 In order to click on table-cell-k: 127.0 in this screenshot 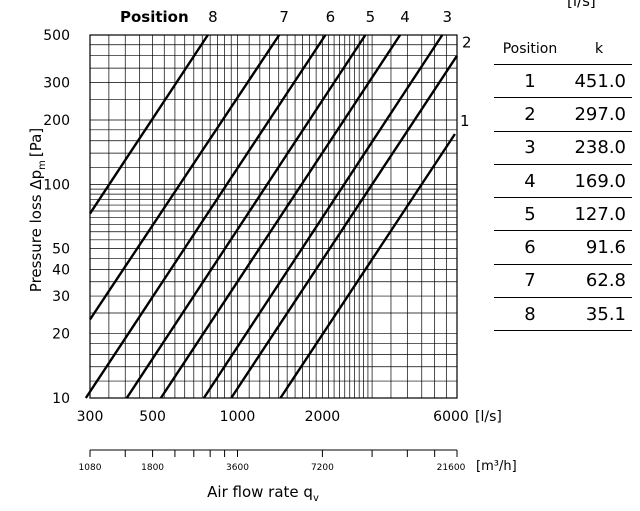, I will do `click(599, 214)`.